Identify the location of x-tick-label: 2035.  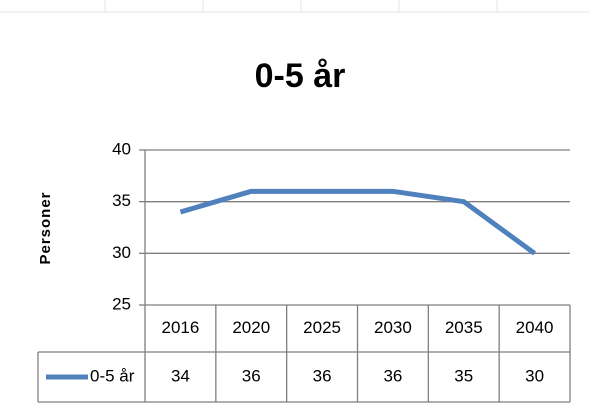
(464, 327).